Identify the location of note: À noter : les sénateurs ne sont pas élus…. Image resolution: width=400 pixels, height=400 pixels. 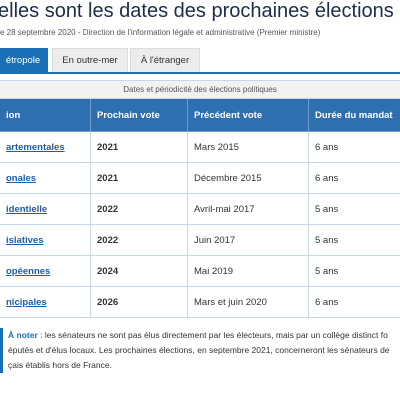
(200, 350).